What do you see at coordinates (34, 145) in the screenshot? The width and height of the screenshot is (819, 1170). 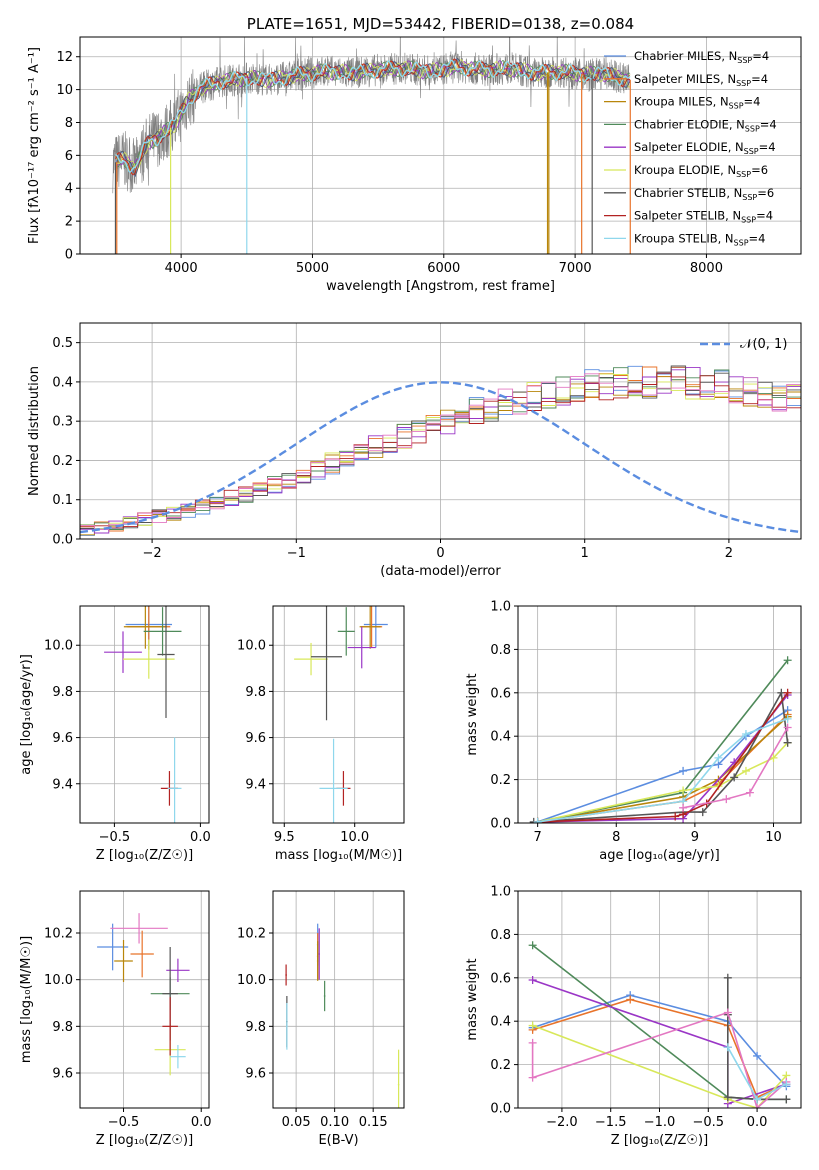 I see `y-axis-label: Flux [fλ10⁻¹⁷ erg cm⁻² s⁻¹ A⁻¹]` at bounding box center [34, 145].